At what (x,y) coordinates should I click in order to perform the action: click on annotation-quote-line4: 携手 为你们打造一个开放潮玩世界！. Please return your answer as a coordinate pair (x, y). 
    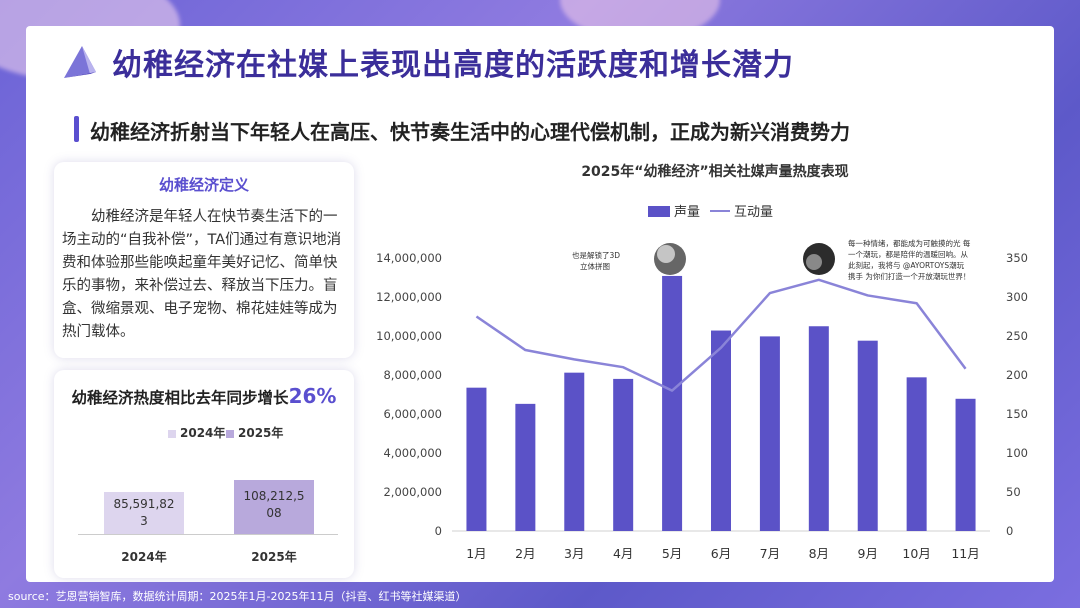
    Looking at the image, I should click on (909, 276).